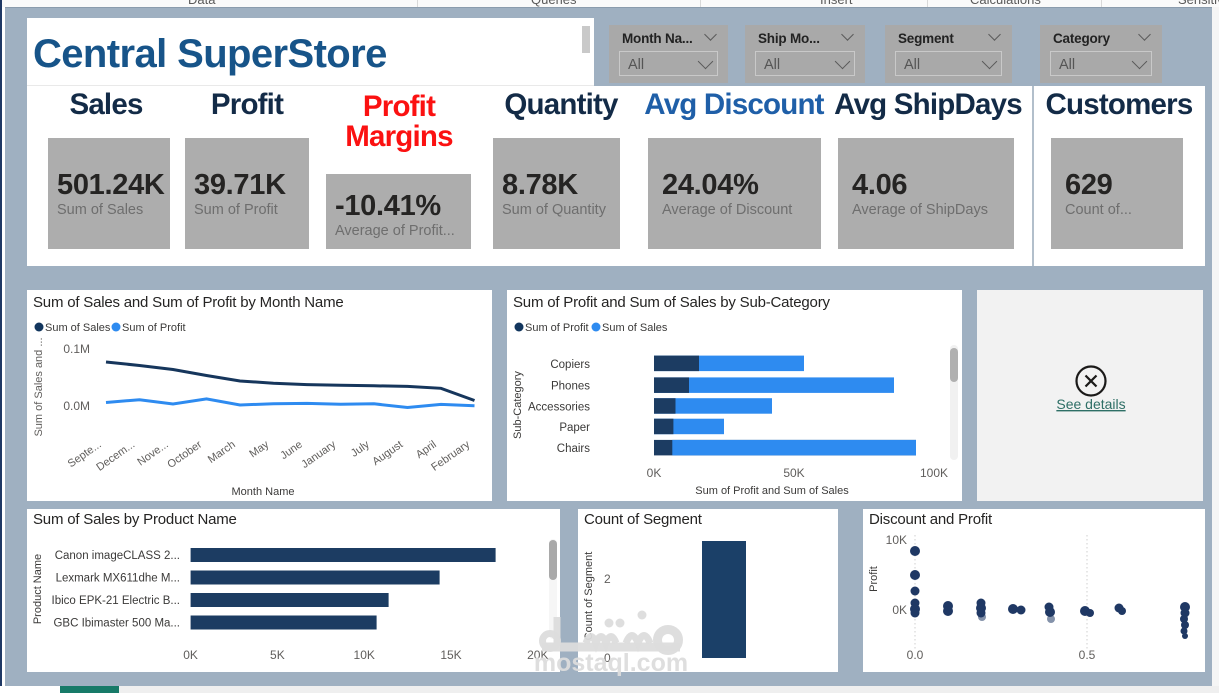 This screenshot has width=1219, height=693. What do you see at coordinates (915, 655) in the screenshot?
I see `svg-text: 0.0` at bounding box center [915, 655].